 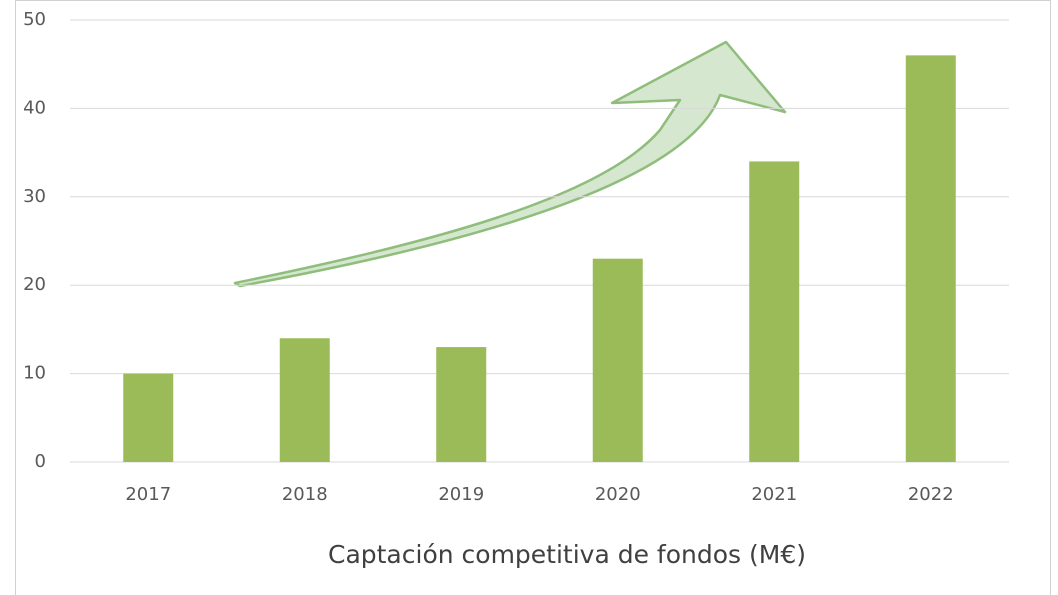 I want to click on y-tick-label: 40, so click(x=34, y=107).